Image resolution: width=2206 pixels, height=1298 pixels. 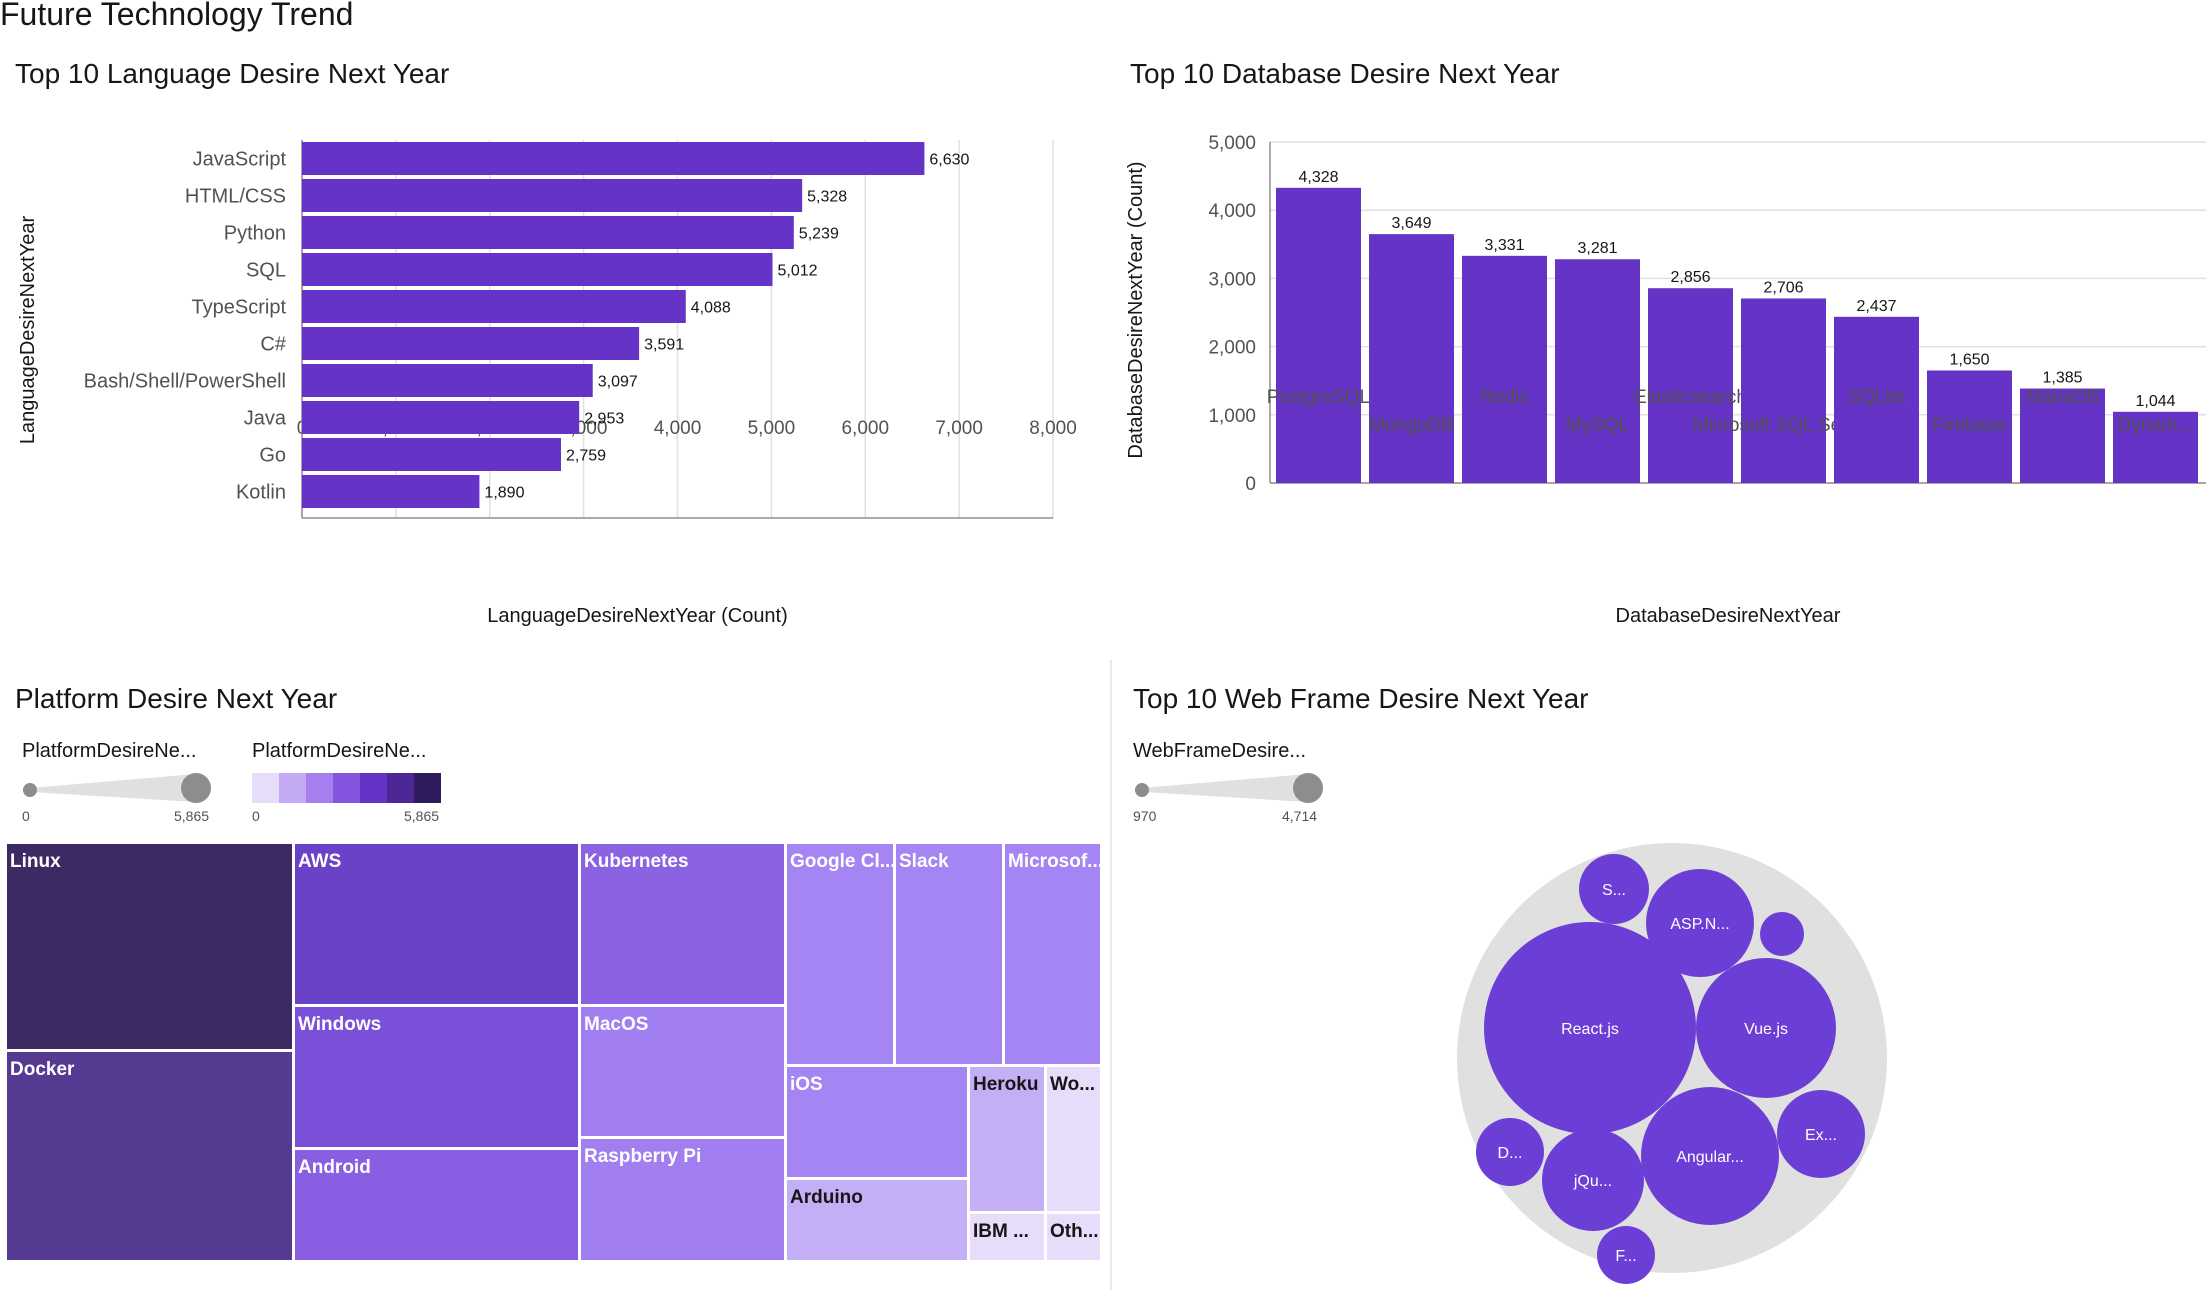 What do you see at coordinates (924, 861) in the screenshot?
I see `treemap-label: Slack` at bounding box center [924, 861].